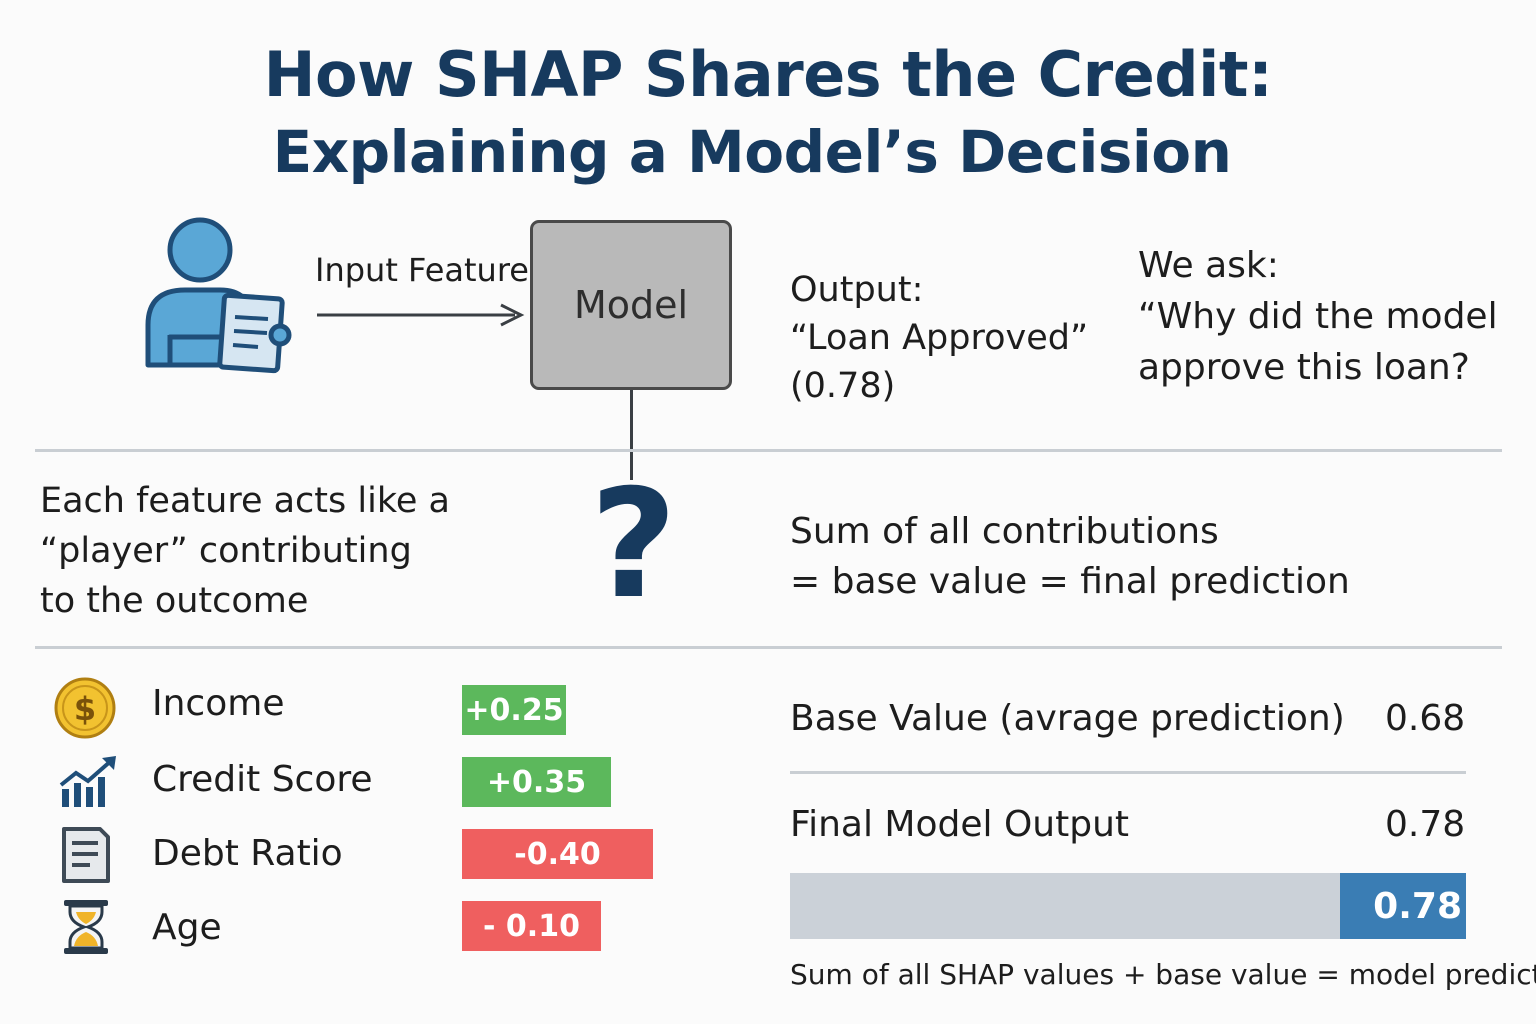 Image resolution: width=1536 pixels, height=1024 pixels. What do you see at coordinates (187, 927) in the screenshot?
I see `feature-name-age: Age` at bounding box center [187, 927].